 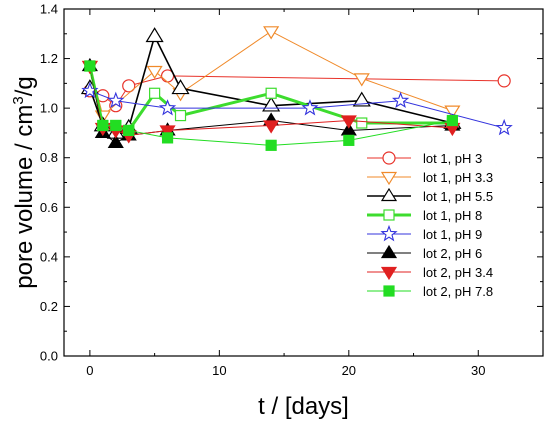 What do you see at coordinates (219, 370) in the screenshot?
I see `x-tick-label: 10` at bounding box center [219, 370].